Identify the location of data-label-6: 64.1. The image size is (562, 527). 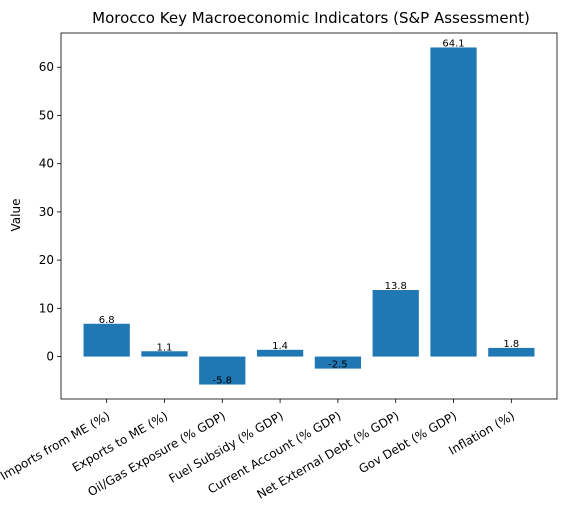
(453, 43).